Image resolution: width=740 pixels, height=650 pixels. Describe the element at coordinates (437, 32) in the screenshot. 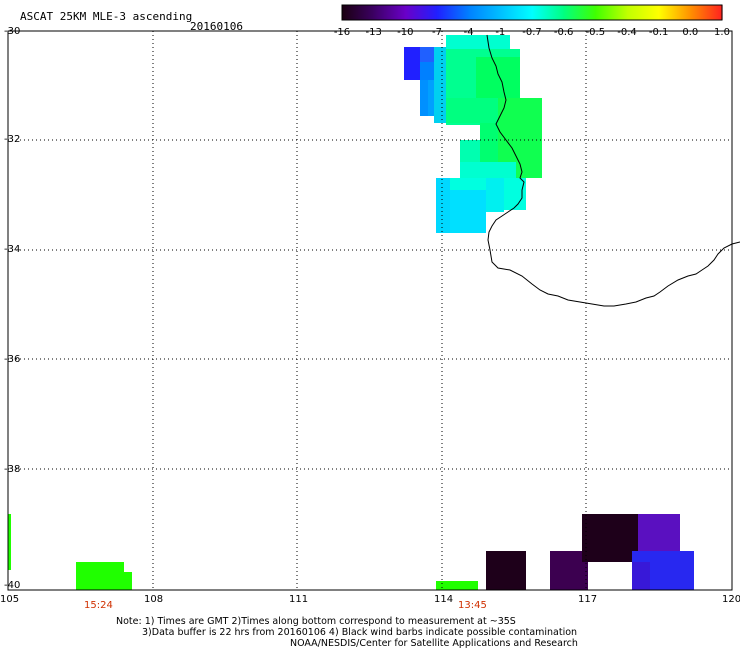

I see `colorbar-tick-label: -7` at that location.